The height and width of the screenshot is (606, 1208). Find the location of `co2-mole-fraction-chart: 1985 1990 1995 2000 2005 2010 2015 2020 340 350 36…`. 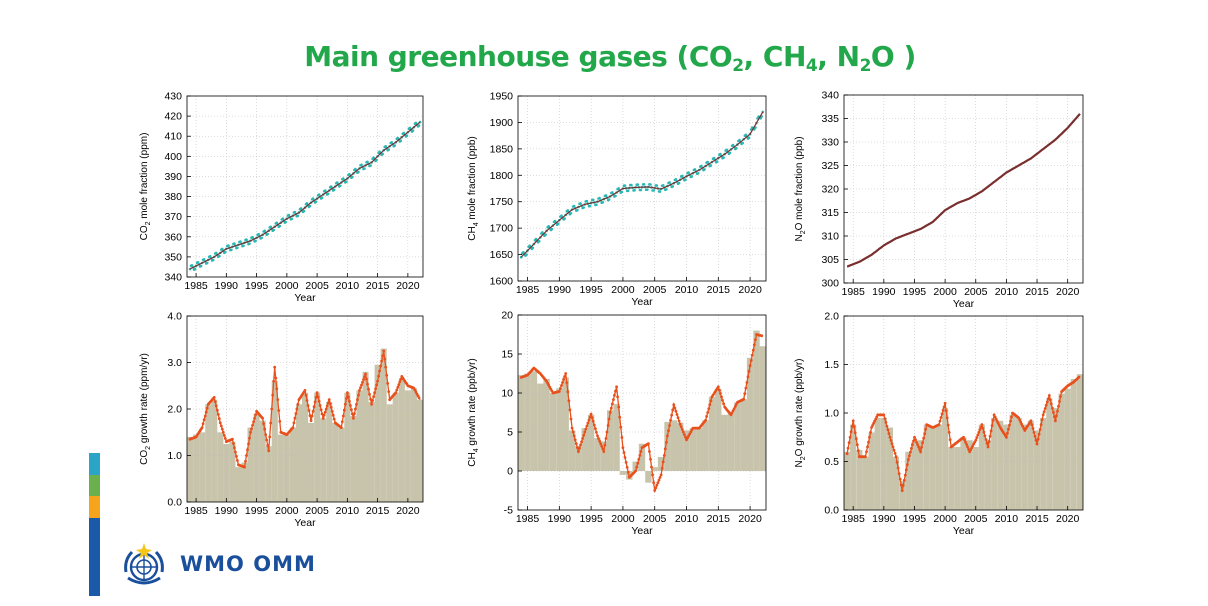

co2-mole-fraction-chart: 1985 1990 1995 2000 2005 2010 2015 2020 340 350 36… is located at coordinates (281, 197).